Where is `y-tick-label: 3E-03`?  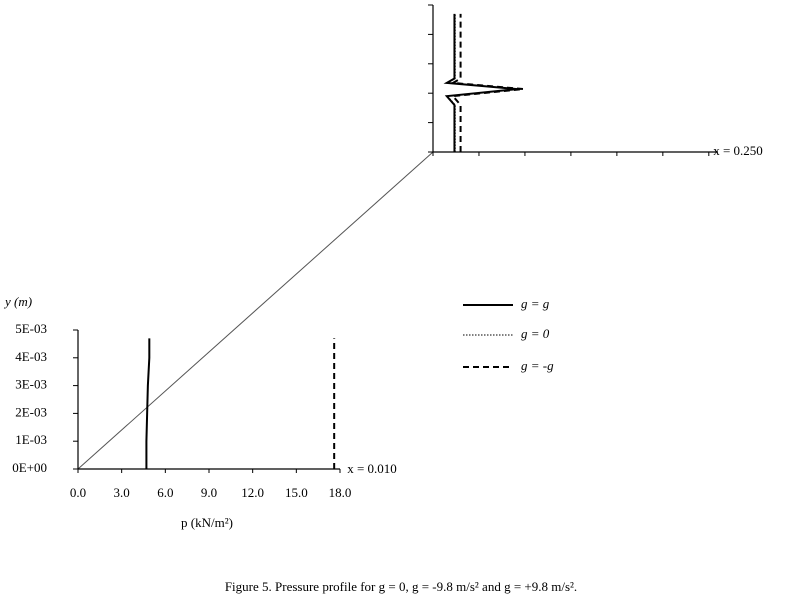 y-tick-label: 3E-03 is located at coordinates (31, 384).